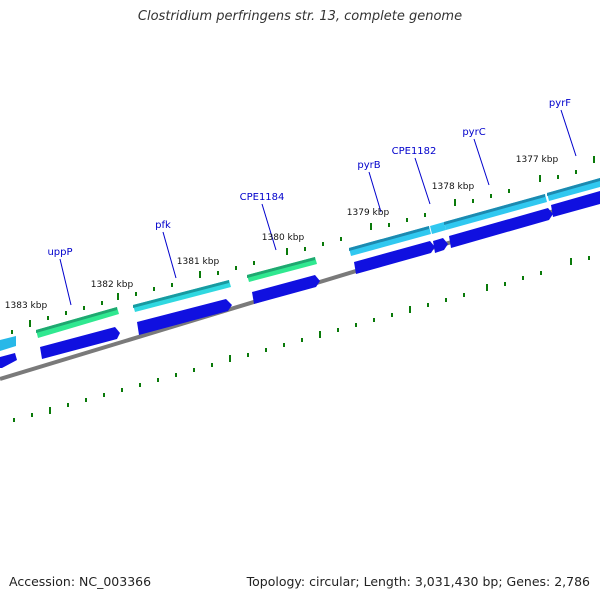 This screenshot has height=600, width=600. Describe the element at coordinates (112, 285) in the screenshot. I see `kbp-label: 1382 kbp` at that location.